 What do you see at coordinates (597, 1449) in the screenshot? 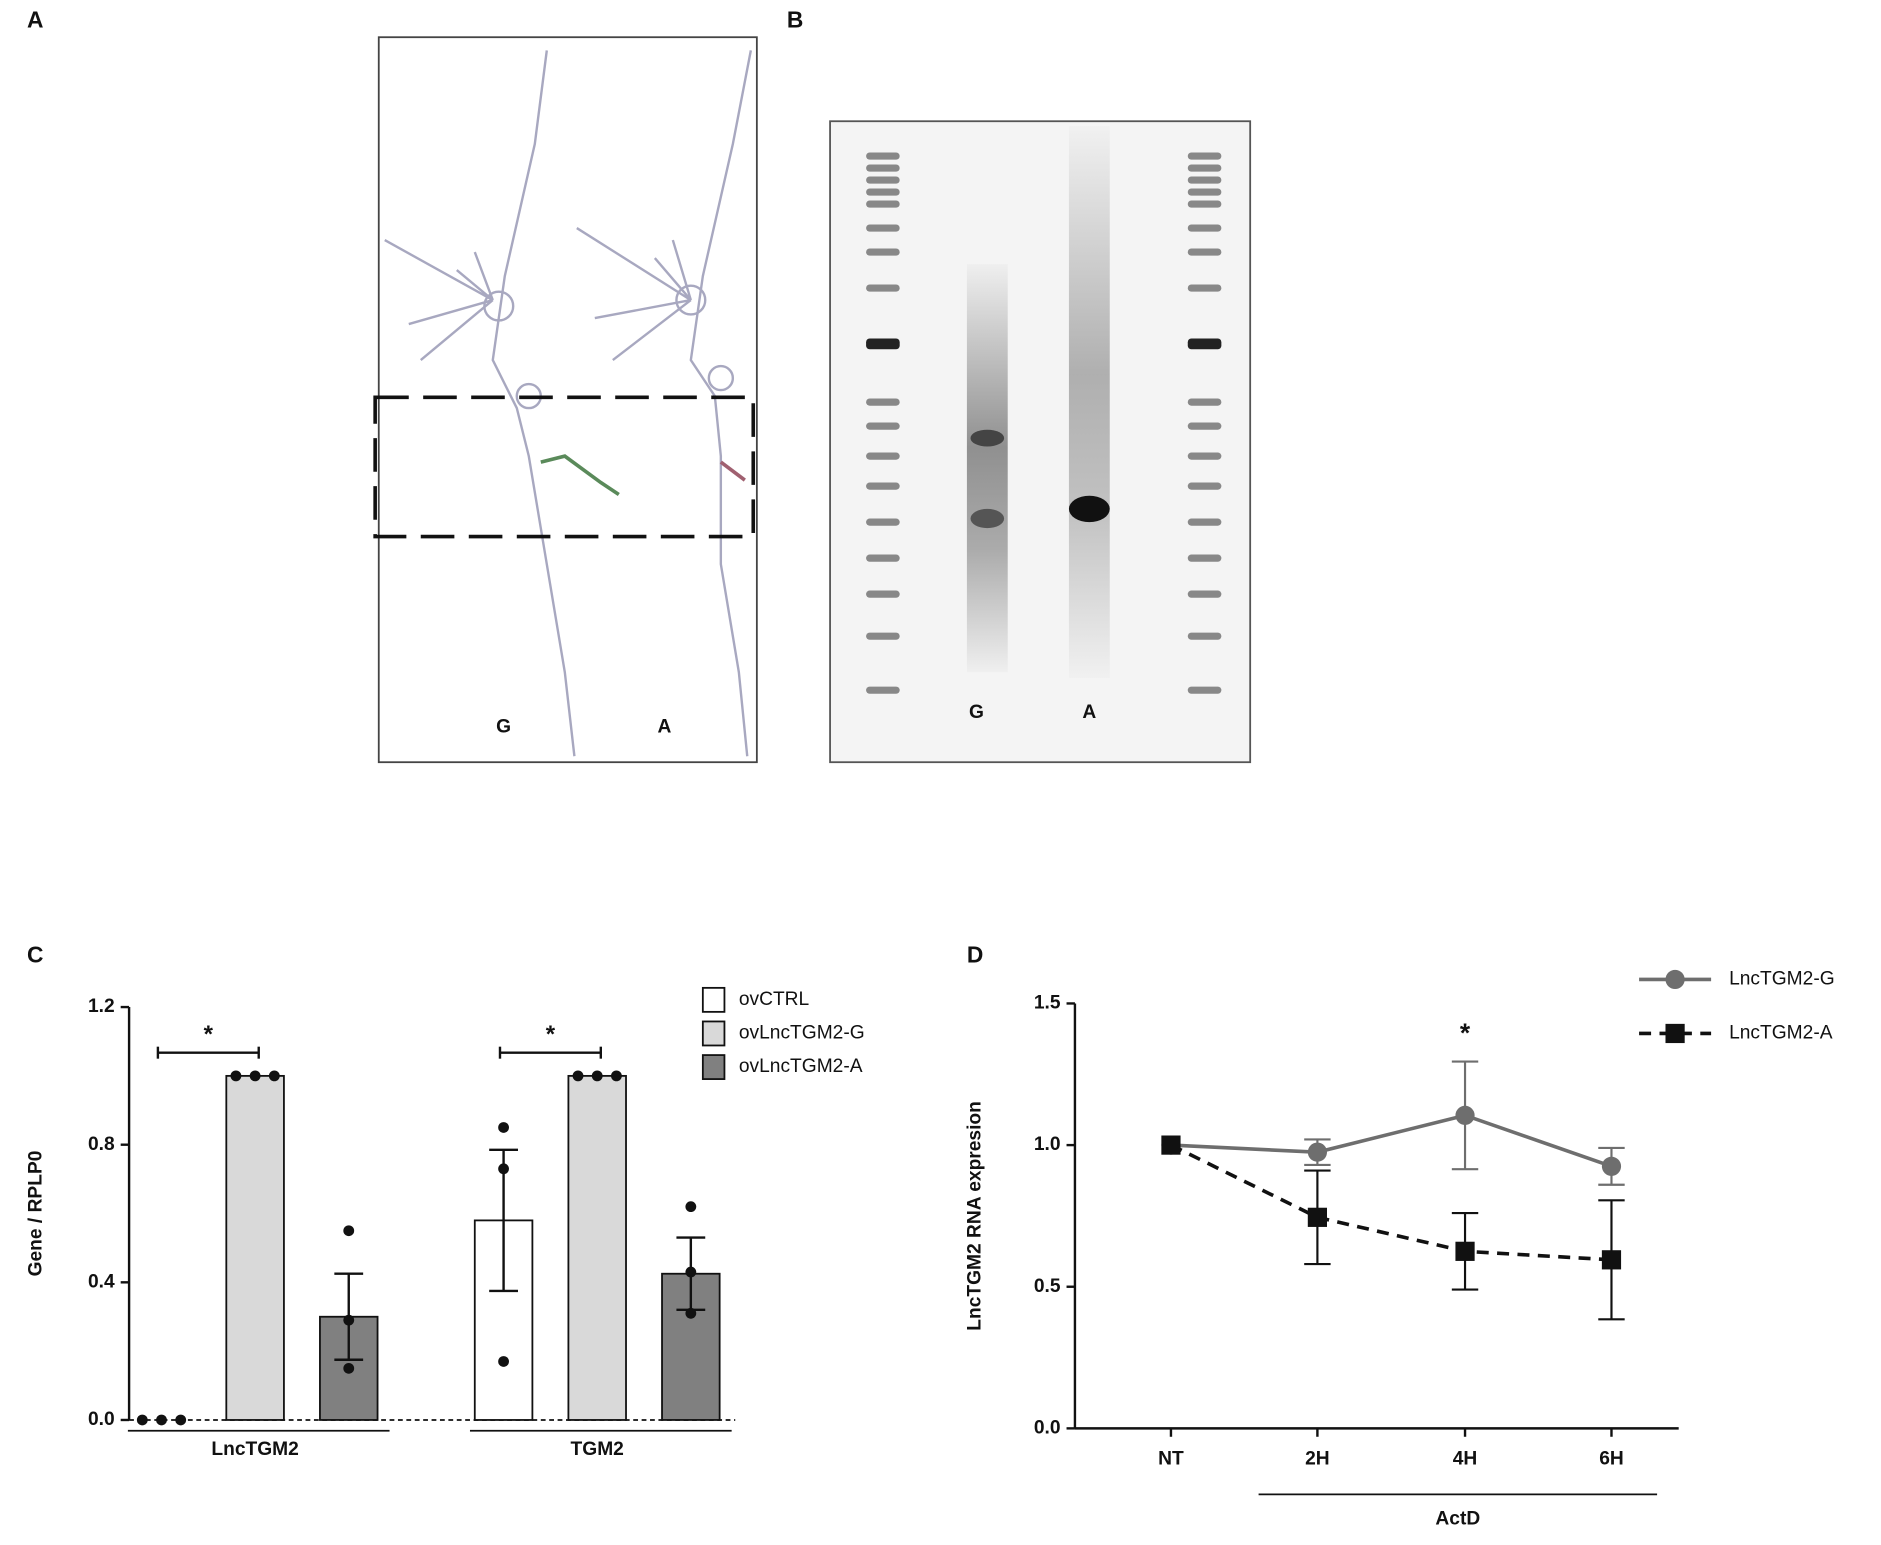
I see `x-tick-label: TGM2` at bounding box center [597, 1449].